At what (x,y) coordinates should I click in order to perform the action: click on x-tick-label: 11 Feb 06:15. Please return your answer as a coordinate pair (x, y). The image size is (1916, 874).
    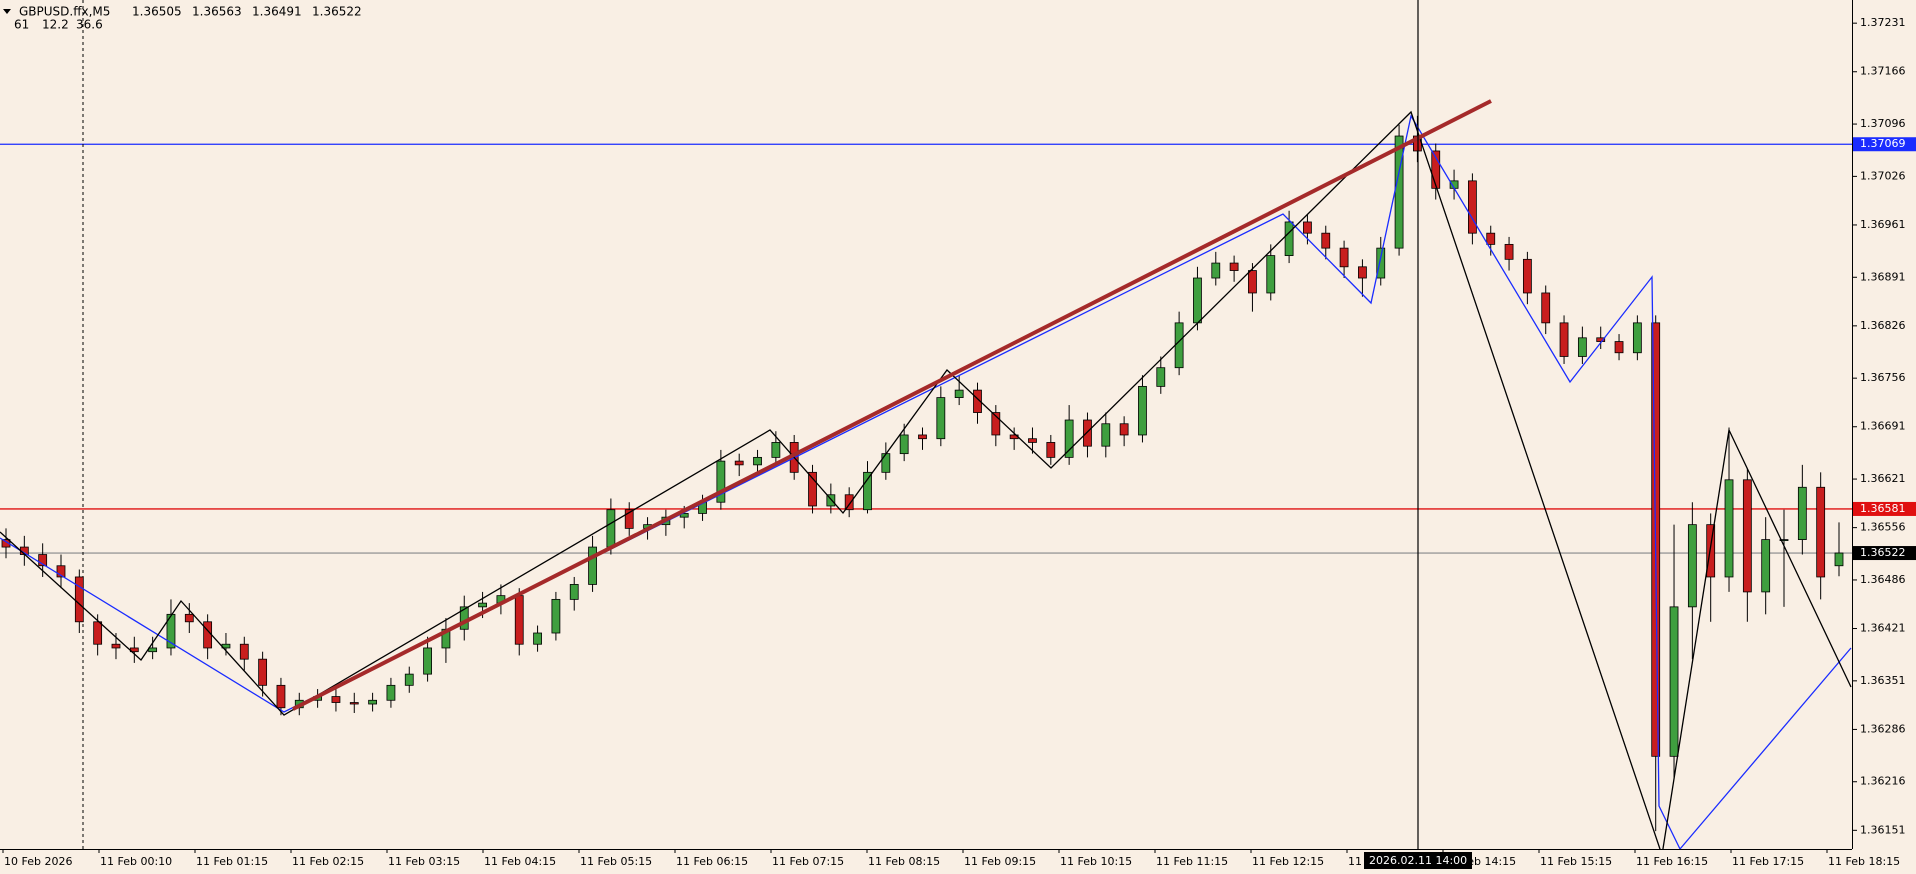
    Looking at the image, I should click on (712, 861).